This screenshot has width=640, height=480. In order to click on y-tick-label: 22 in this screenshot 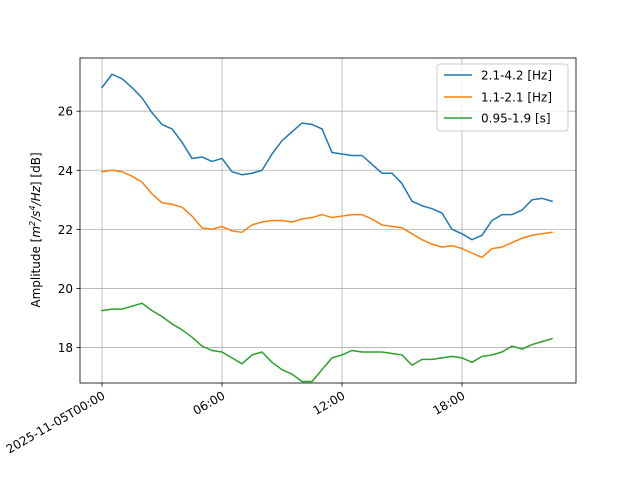, I will do `click(65, 230)`.